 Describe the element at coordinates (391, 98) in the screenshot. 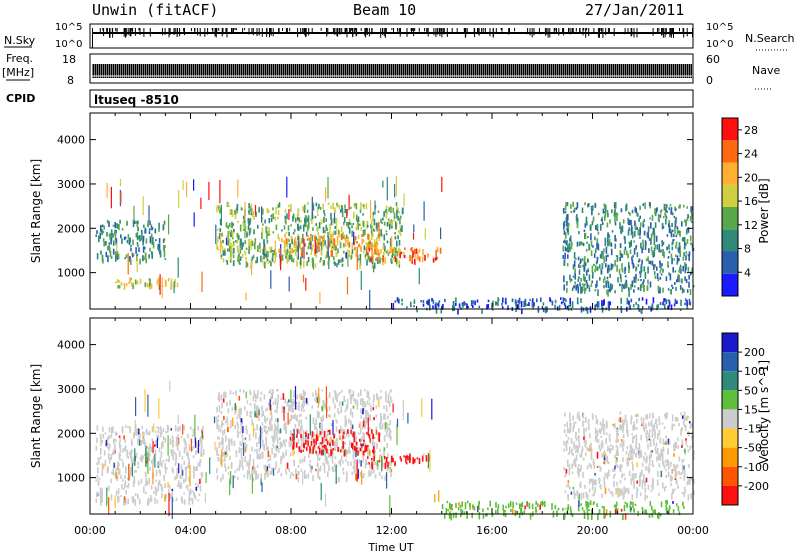

I see `cpid-strip-frame` at that location.